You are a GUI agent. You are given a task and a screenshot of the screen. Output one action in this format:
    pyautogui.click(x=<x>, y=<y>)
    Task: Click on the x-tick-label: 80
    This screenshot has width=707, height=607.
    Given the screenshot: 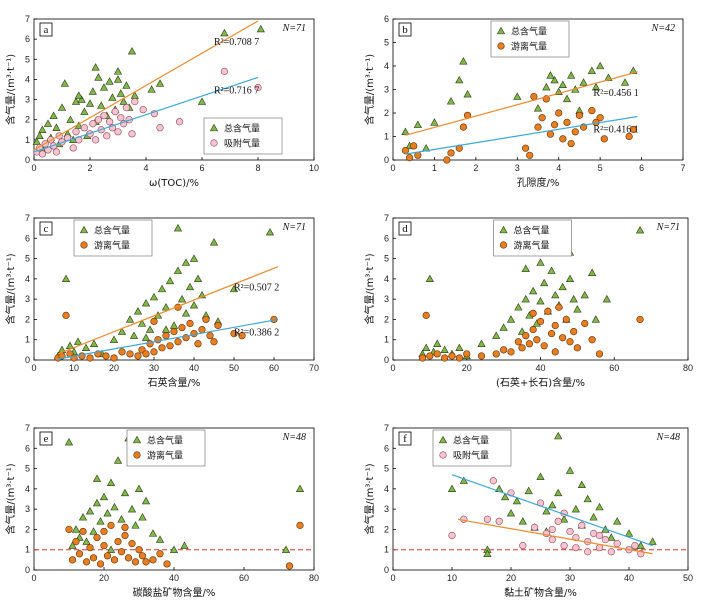 What is the action you would take?
    pyautogui.click(x=314, y=578)
    